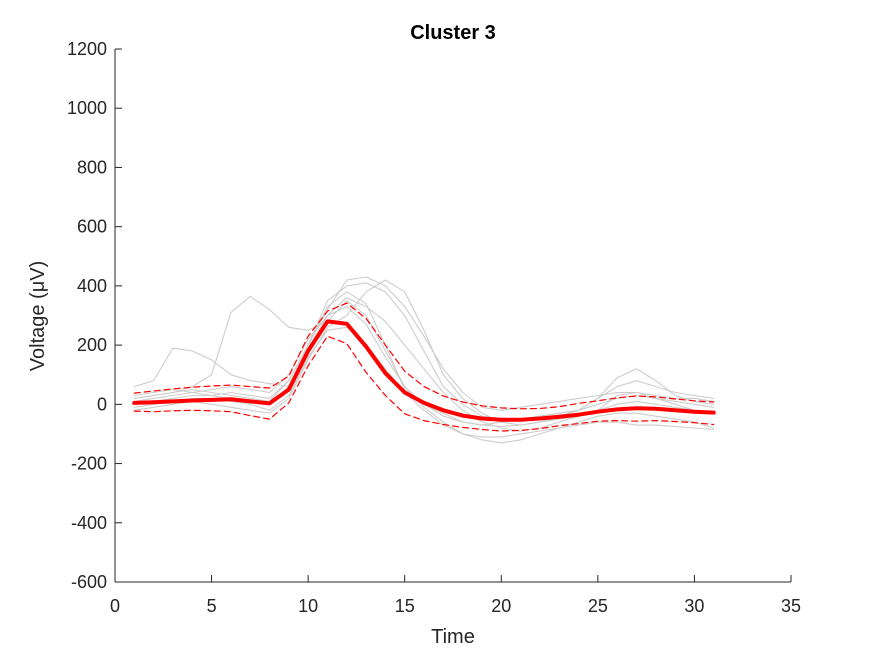 The image size is (875, 656). I want to click on upper-bound-line, so click(424, 356).